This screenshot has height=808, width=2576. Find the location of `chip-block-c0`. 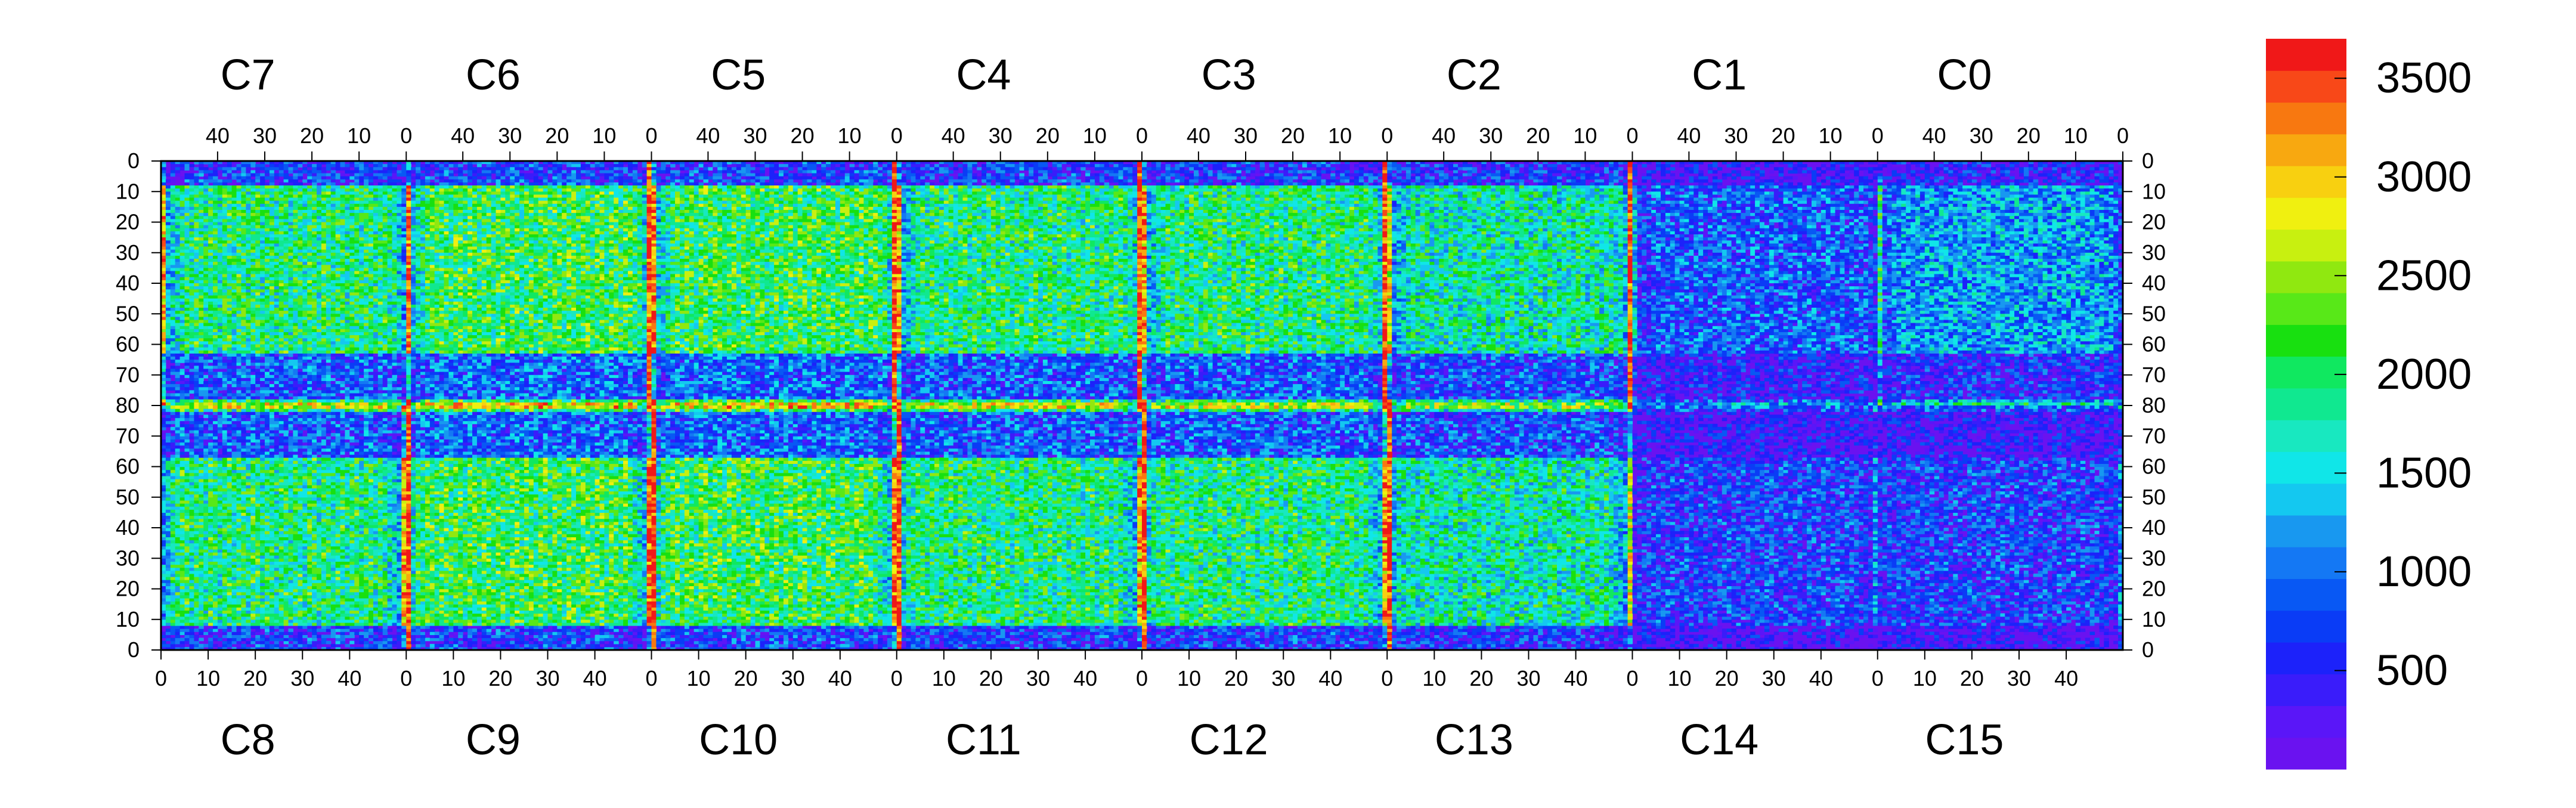

chip-block-c0 is located at coordinates (2000, 283).